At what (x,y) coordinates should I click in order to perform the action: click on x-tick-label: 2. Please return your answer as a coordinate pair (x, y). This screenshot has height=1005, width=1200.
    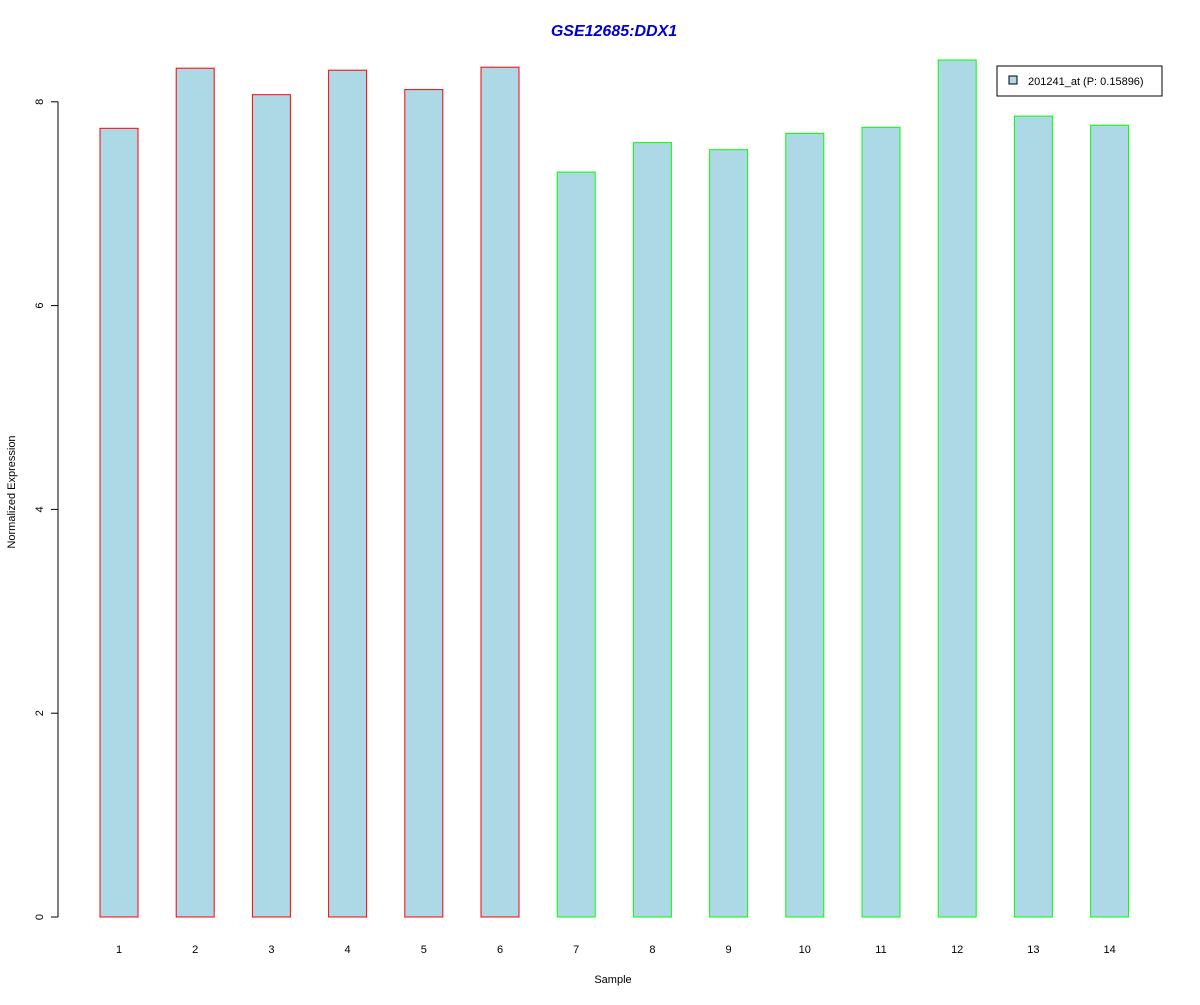
    Looking at the image, I should click on (195, 950).